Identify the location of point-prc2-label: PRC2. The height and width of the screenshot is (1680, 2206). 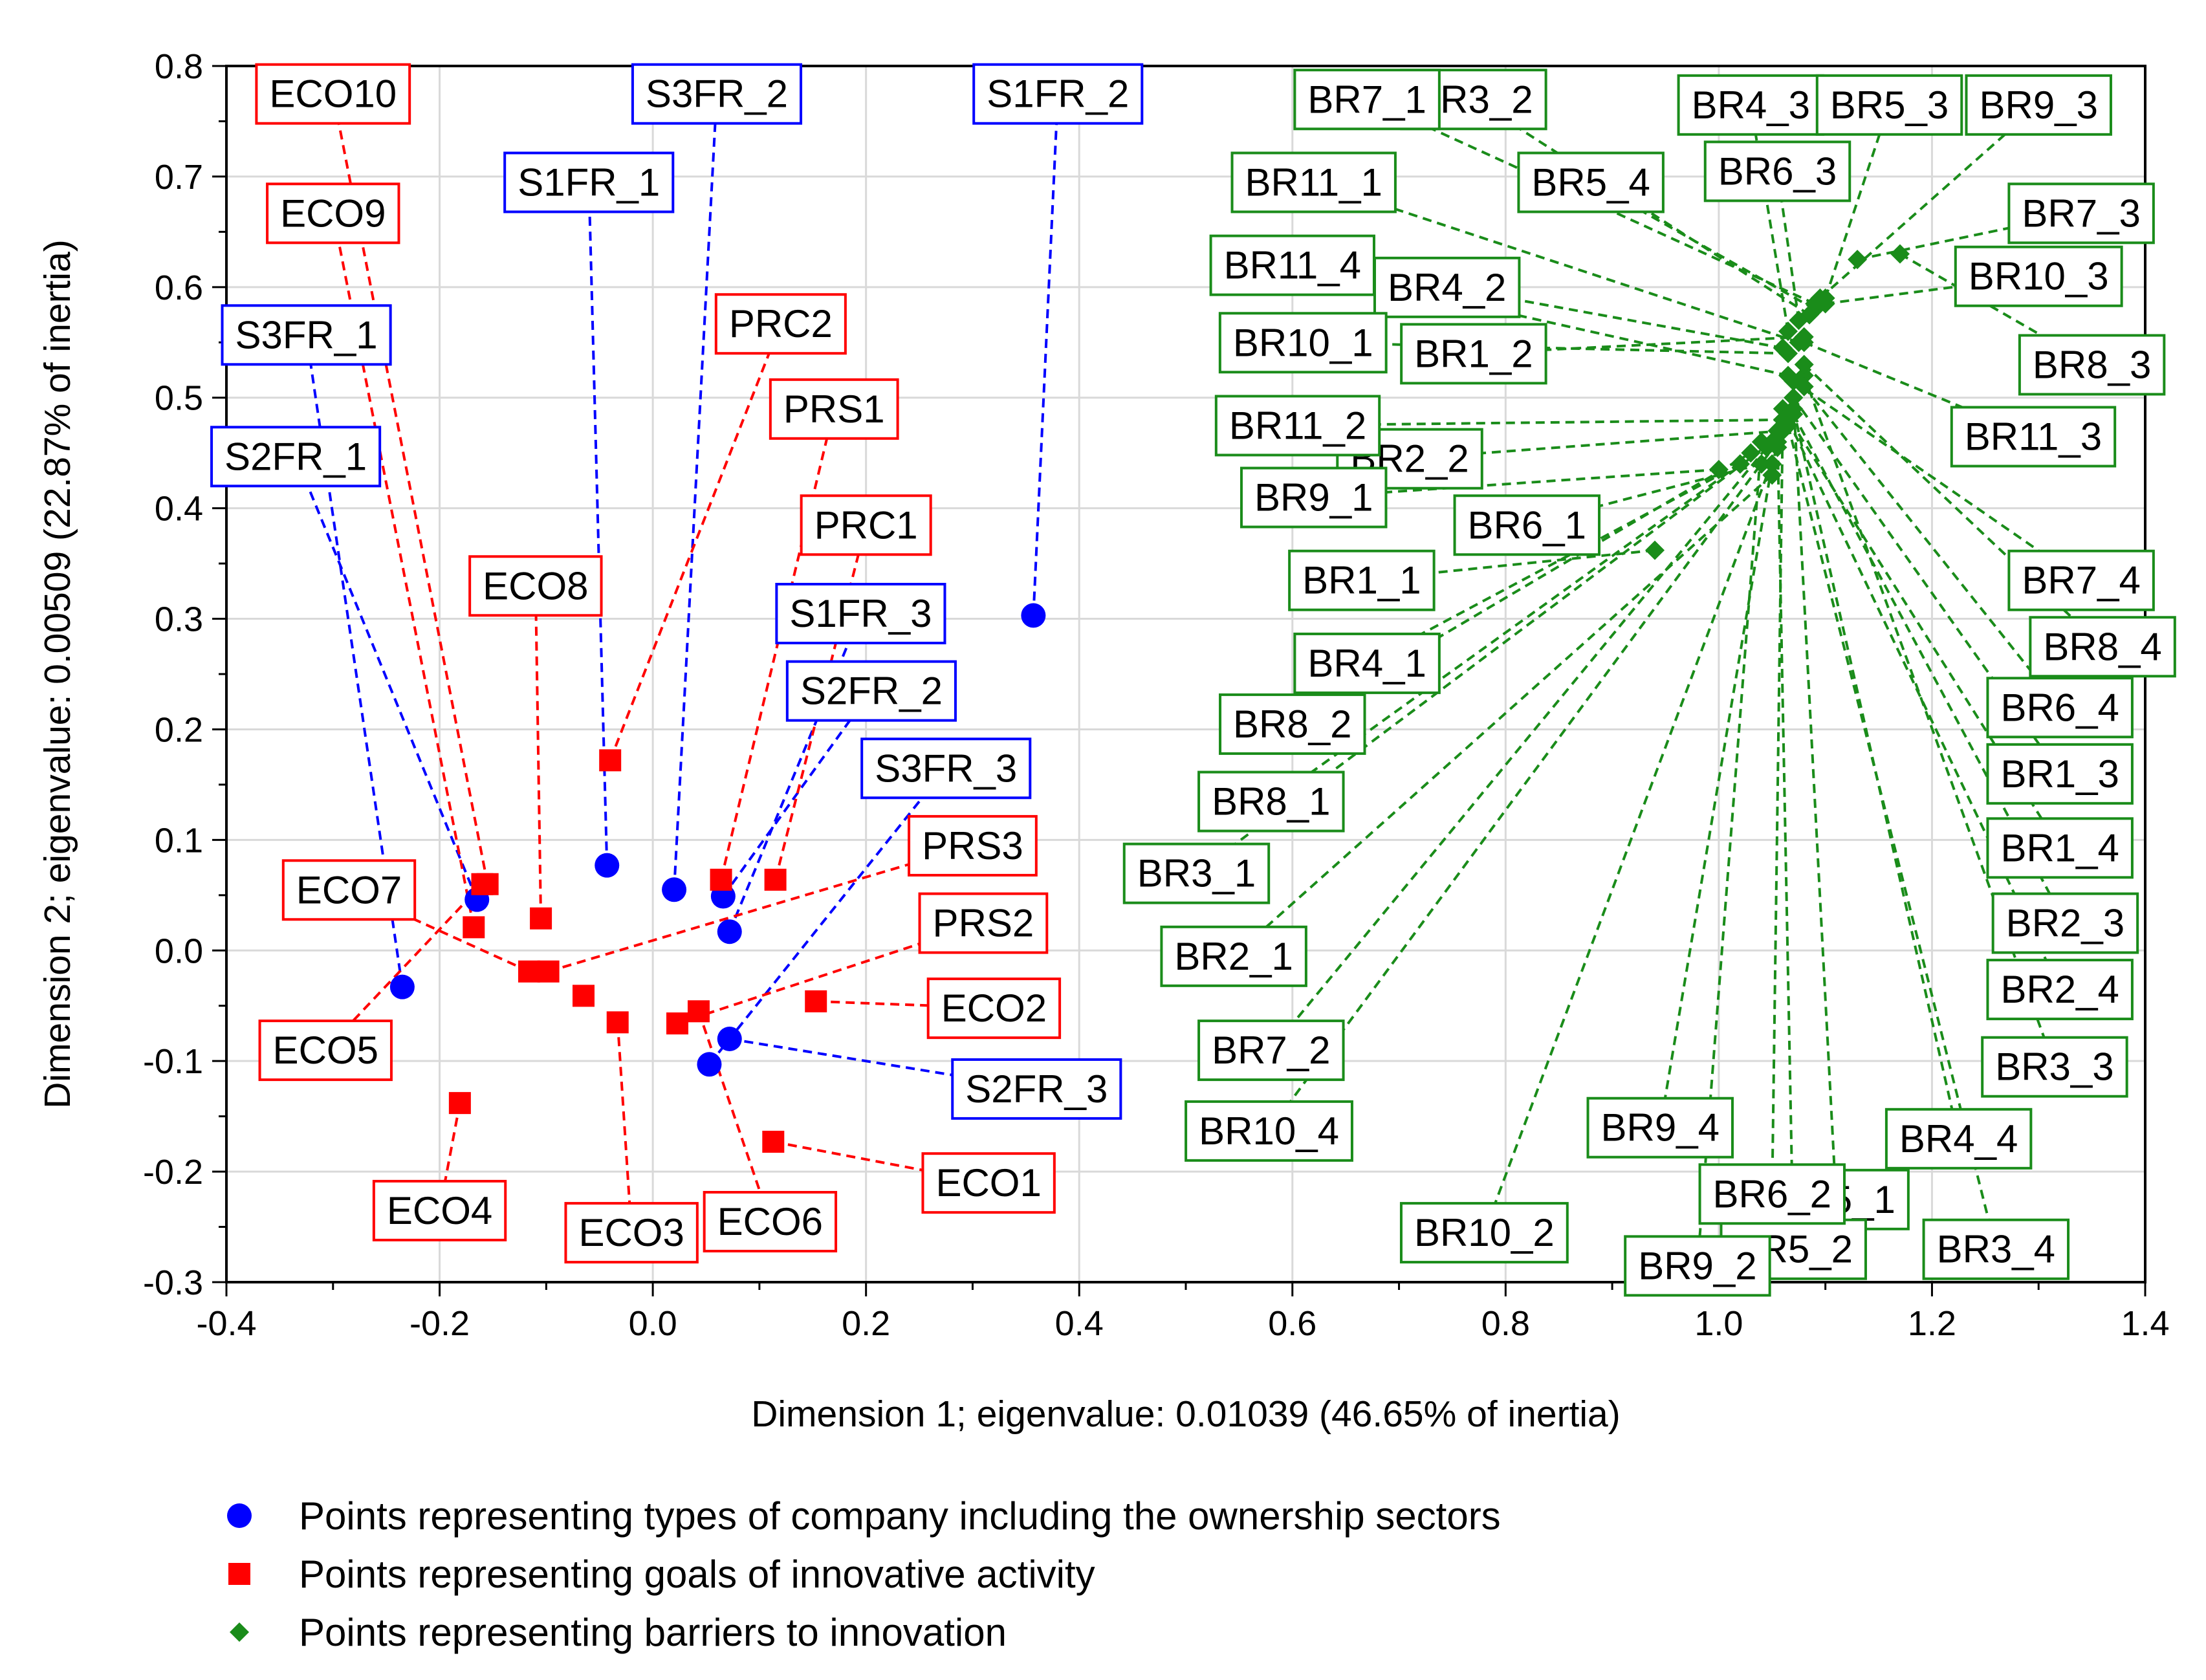
(781, 324).